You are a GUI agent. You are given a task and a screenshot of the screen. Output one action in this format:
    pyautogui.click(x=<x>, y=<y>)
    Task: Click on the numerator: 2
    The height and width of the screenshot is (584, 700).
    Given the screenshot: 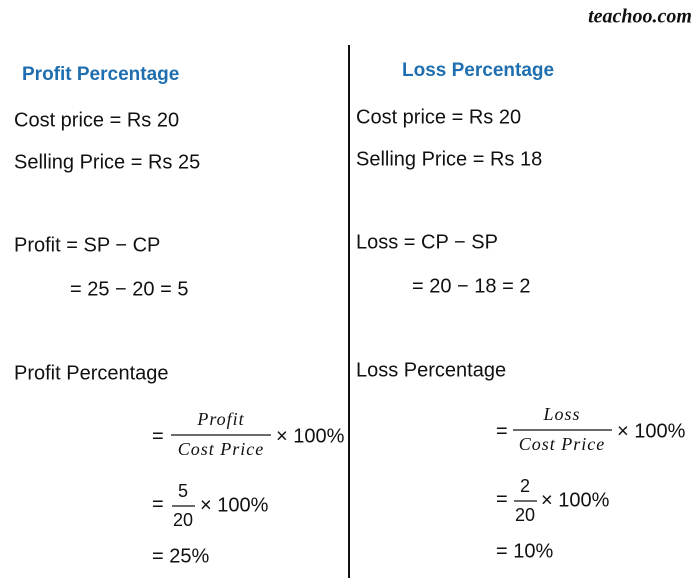 What is the action you would take?
    pyautogui.click(x=525, y=486)
    